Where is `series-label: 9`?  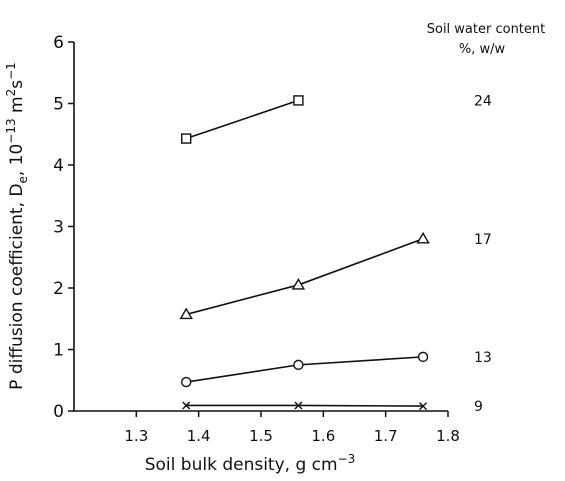
series-label: 9 is located at coordinates (478, 407).